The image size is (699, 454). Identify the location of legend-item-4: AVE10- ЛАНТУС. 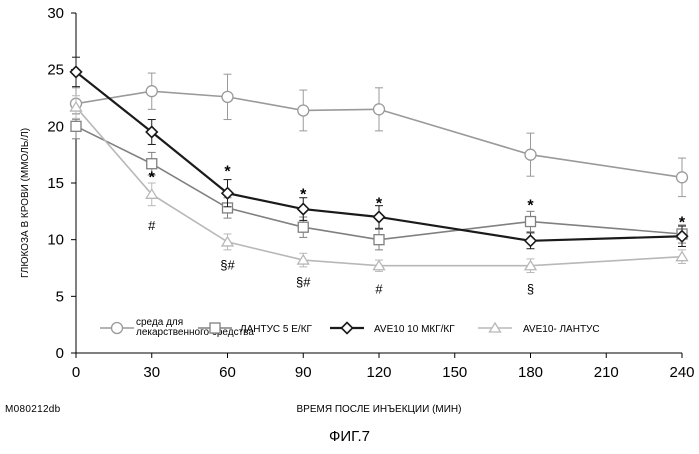
(539, 329).